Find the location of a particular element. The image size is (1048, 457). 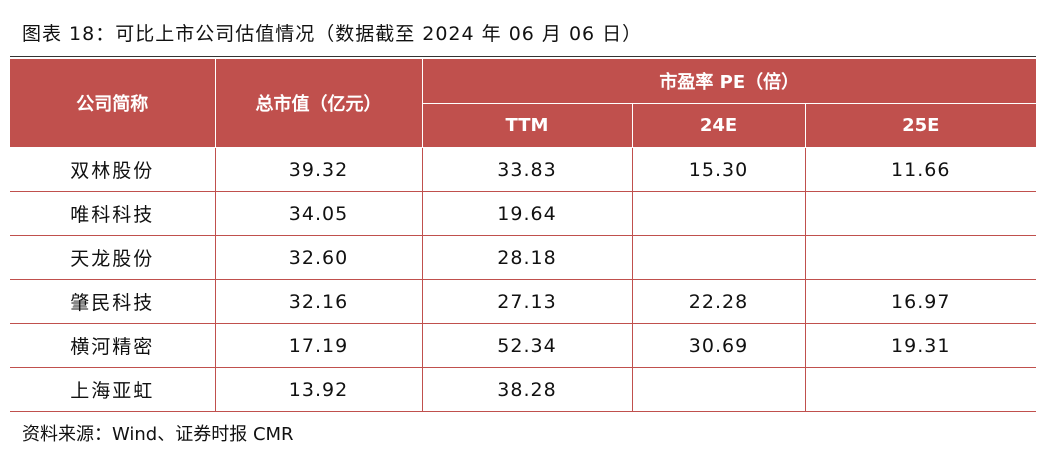

table-row: 唯科科技 34.05 19.64 is located at coordinates (523, 213).